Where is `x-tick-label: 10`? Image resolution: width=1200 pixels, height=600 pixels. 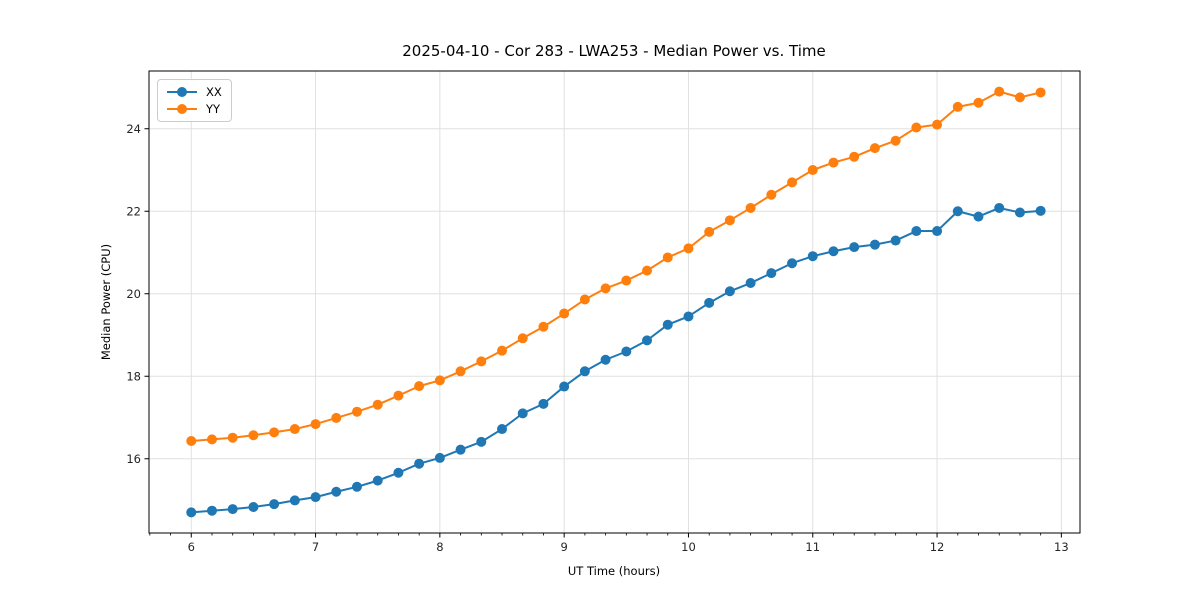
x-tick-label: 10 is located at coordinates (688, 547).